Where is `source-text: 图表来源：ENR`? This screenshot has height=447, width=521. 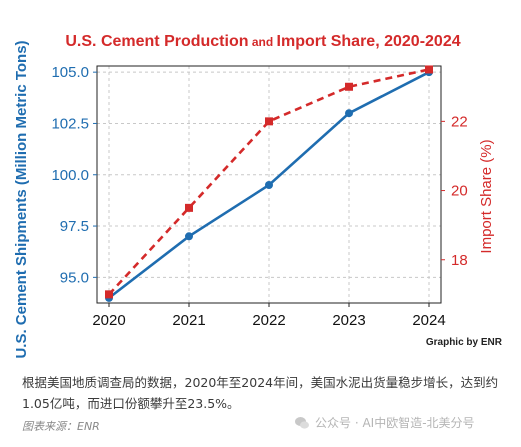 source-text: 图表来源：ENR is located at coordinates (61, 426).